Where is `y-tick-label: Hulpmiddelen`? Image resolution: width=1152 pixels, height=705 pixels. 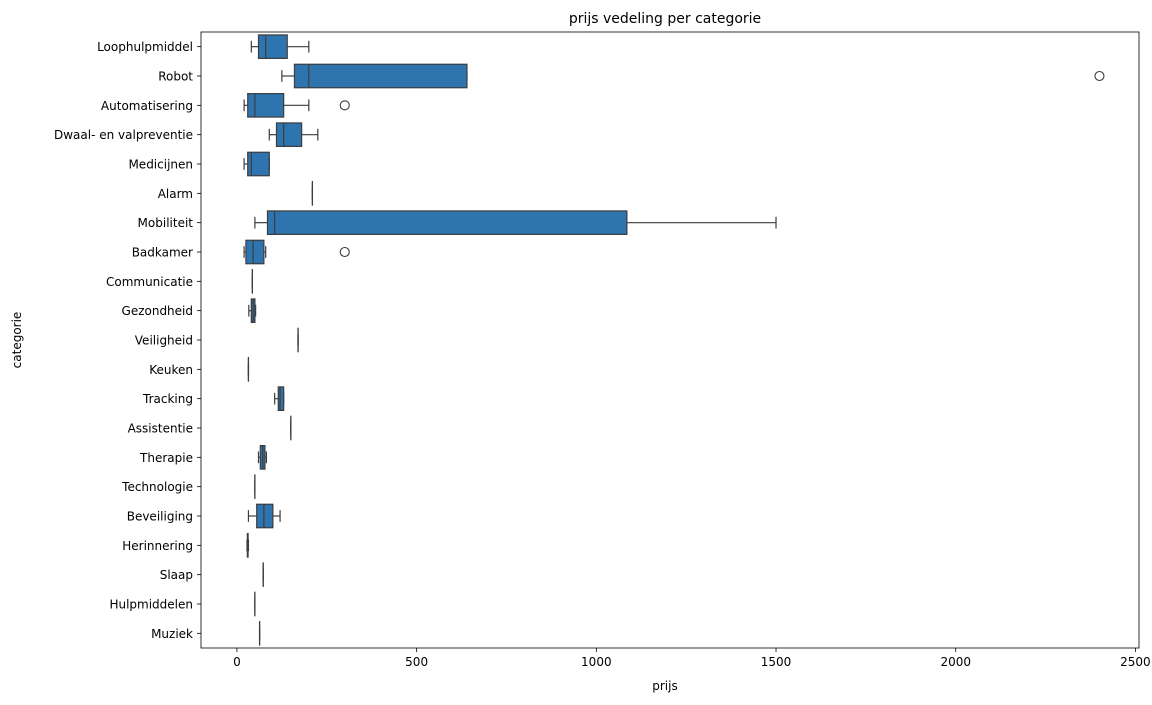 y-tick-label: Hulpmiddelen is located at coordinates (151, 605).